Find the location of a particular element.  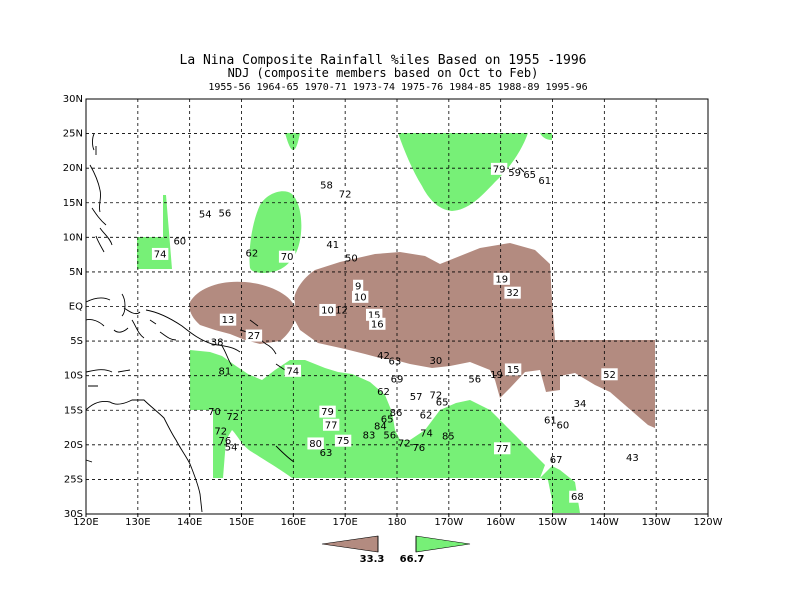

lon-tick-label: 140W is located at coordinates (604, 522).